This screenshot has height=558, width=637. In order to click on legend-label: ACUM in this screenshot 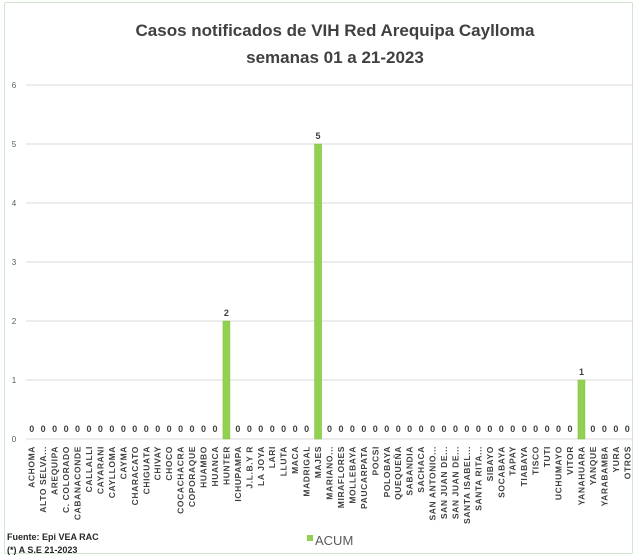, I will do `click(334, 540)`.